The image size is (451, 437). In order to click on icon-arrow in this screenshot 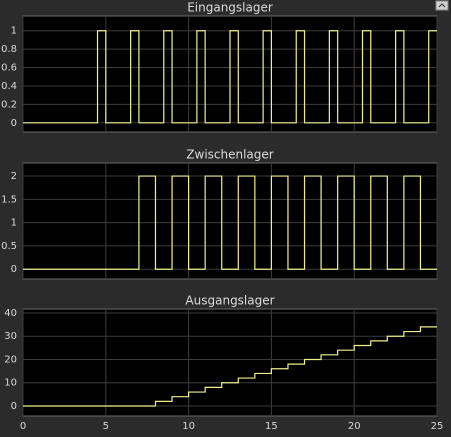, I will do `click(442, 5)`.